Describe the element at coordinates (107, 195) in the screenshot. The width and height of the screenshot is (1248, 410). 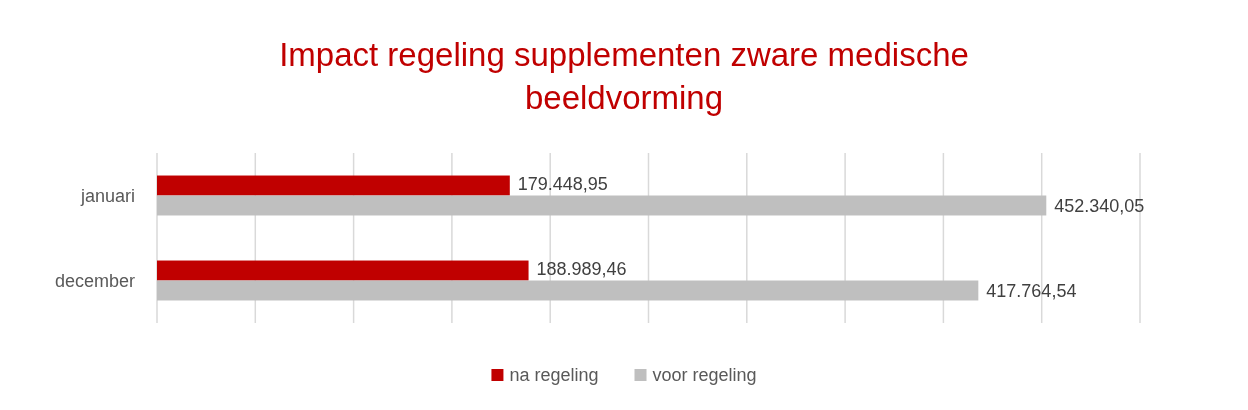
I see `y-tick-label: januari` at that location.